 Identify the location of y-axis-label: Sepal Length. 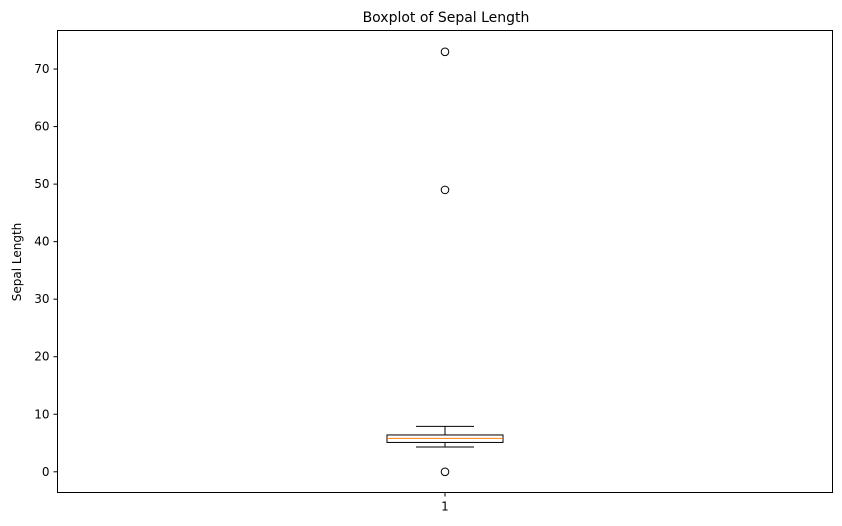
(17, 262).